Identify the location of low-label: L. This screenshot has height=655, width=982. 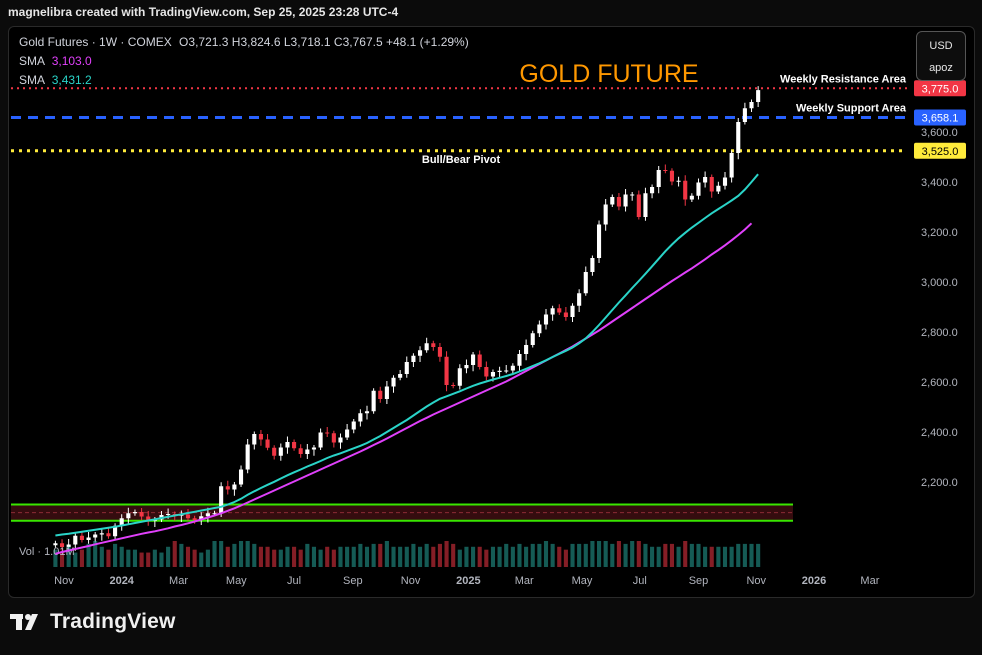
(287, 42).